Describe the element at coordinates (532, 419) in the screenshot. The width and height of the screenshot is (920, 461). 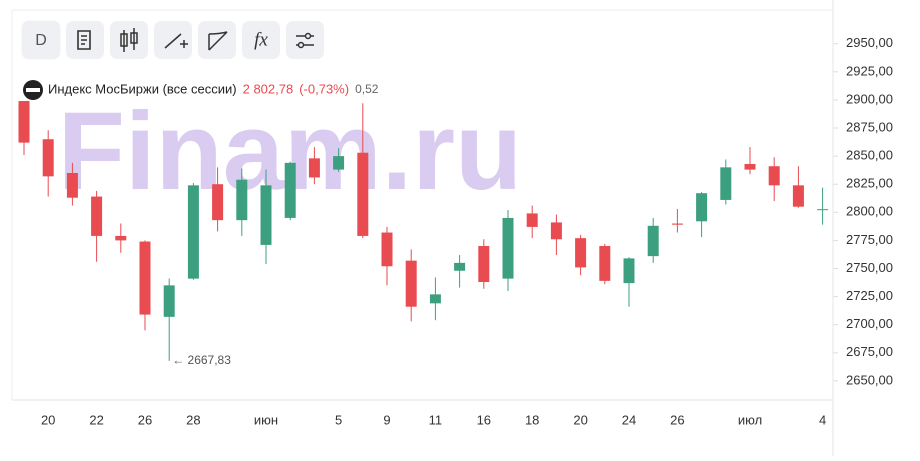
I see `x-tick-label: 18` at that location.